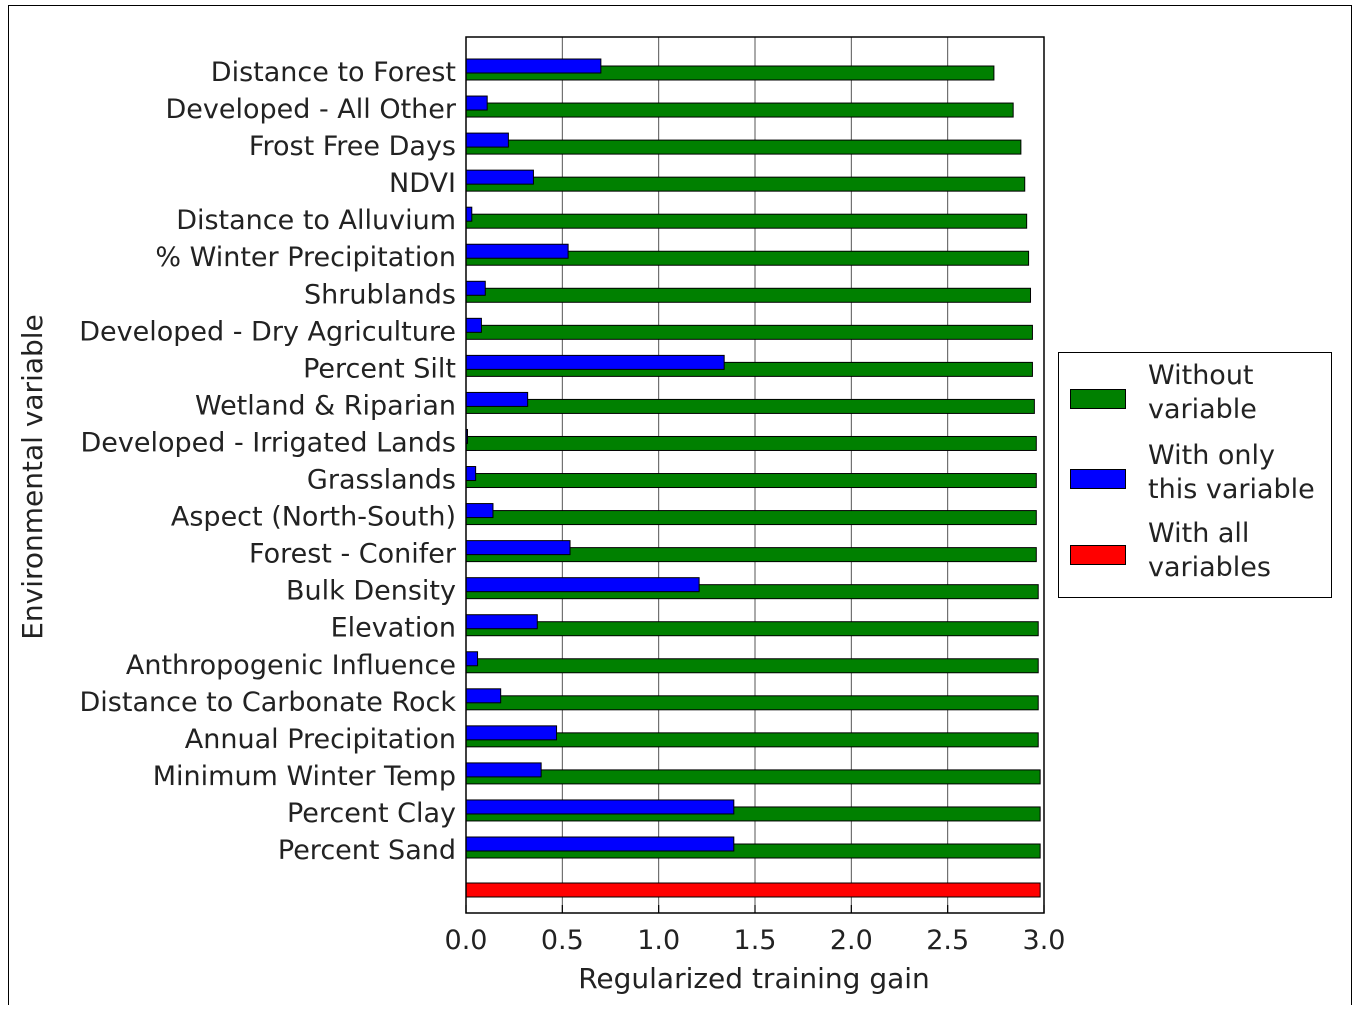 The width and height of the screenshot is (1354, 1009). What do you see at coordinates (367, 850) in the screenshot?
I see `y-tick-label: Percent Sand` at bounding box center [367, 850].